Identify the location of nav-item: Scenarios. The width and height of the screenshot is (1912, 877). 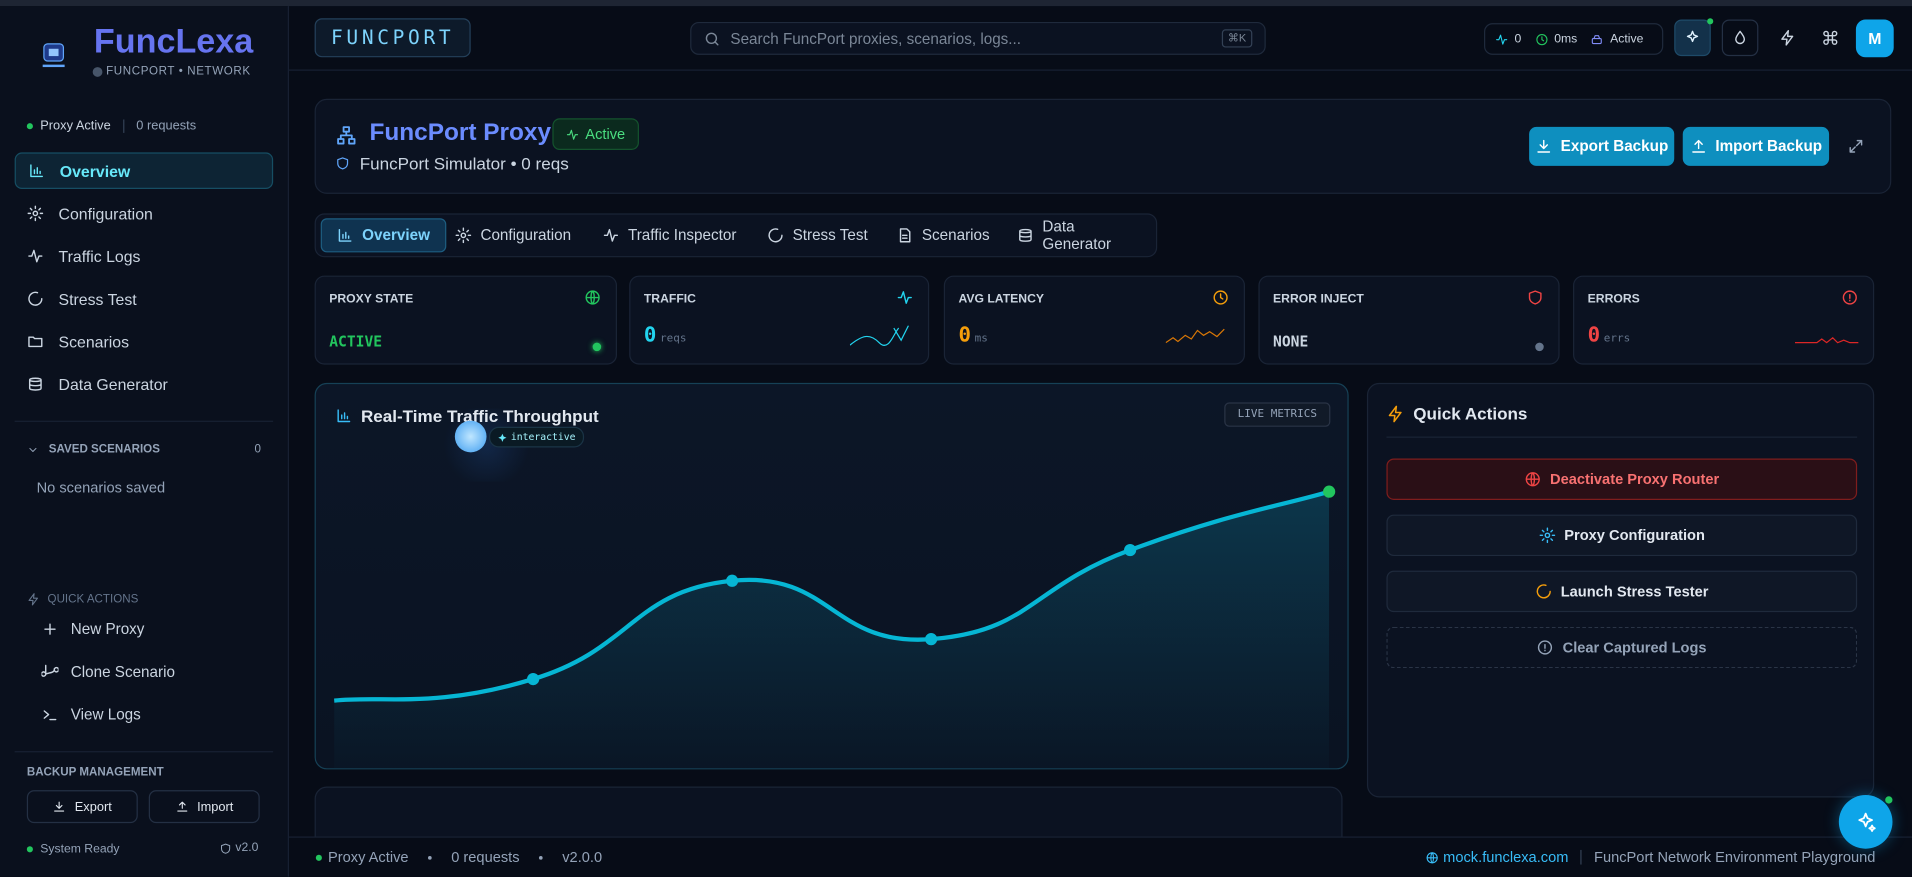
(144, 341).